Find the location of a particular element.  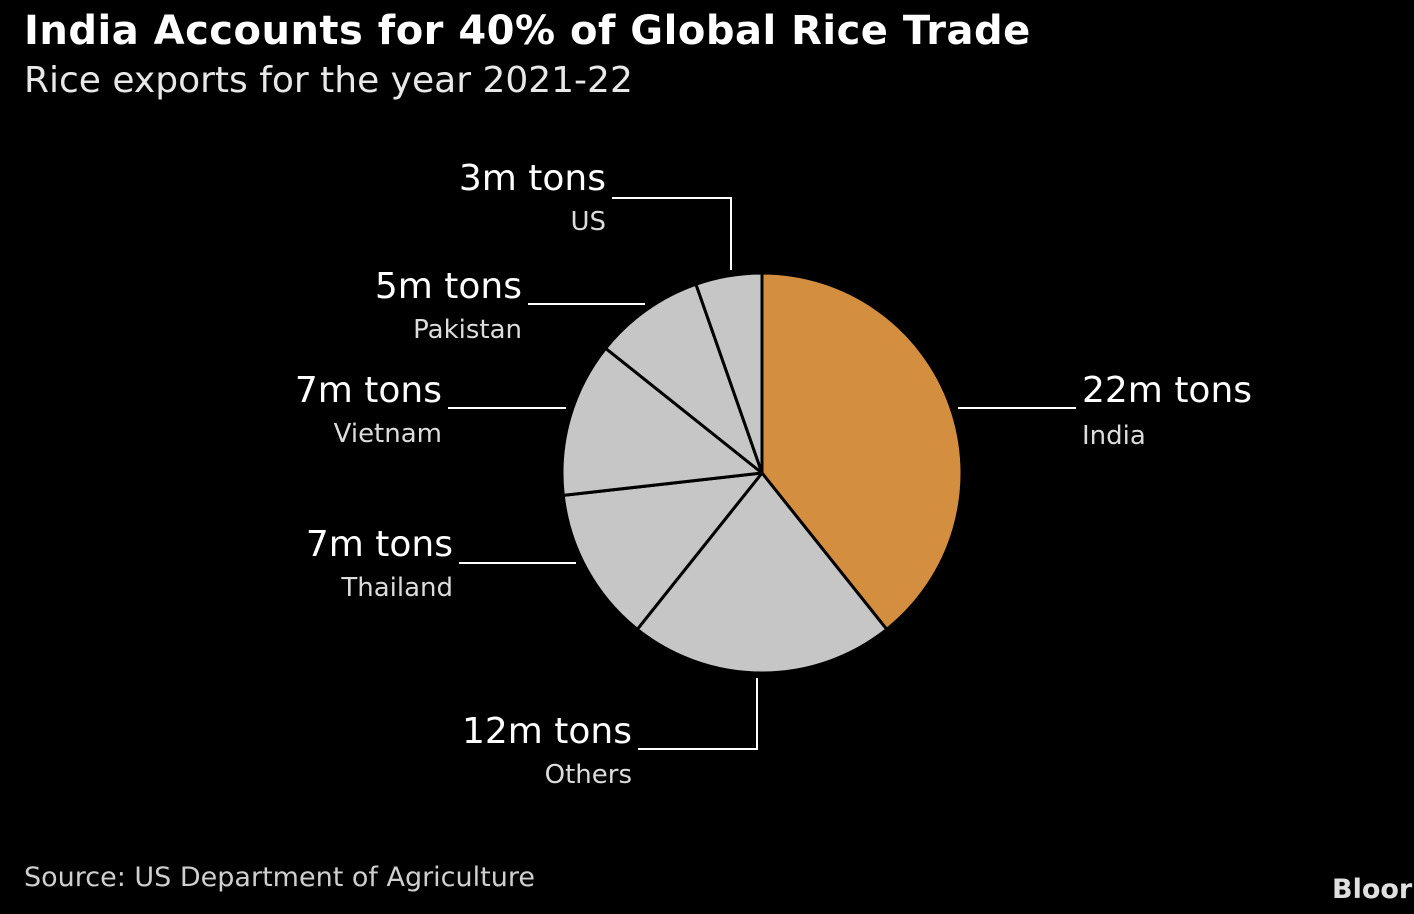

pie-slice-pakistan is located at coordinates (684, 378).